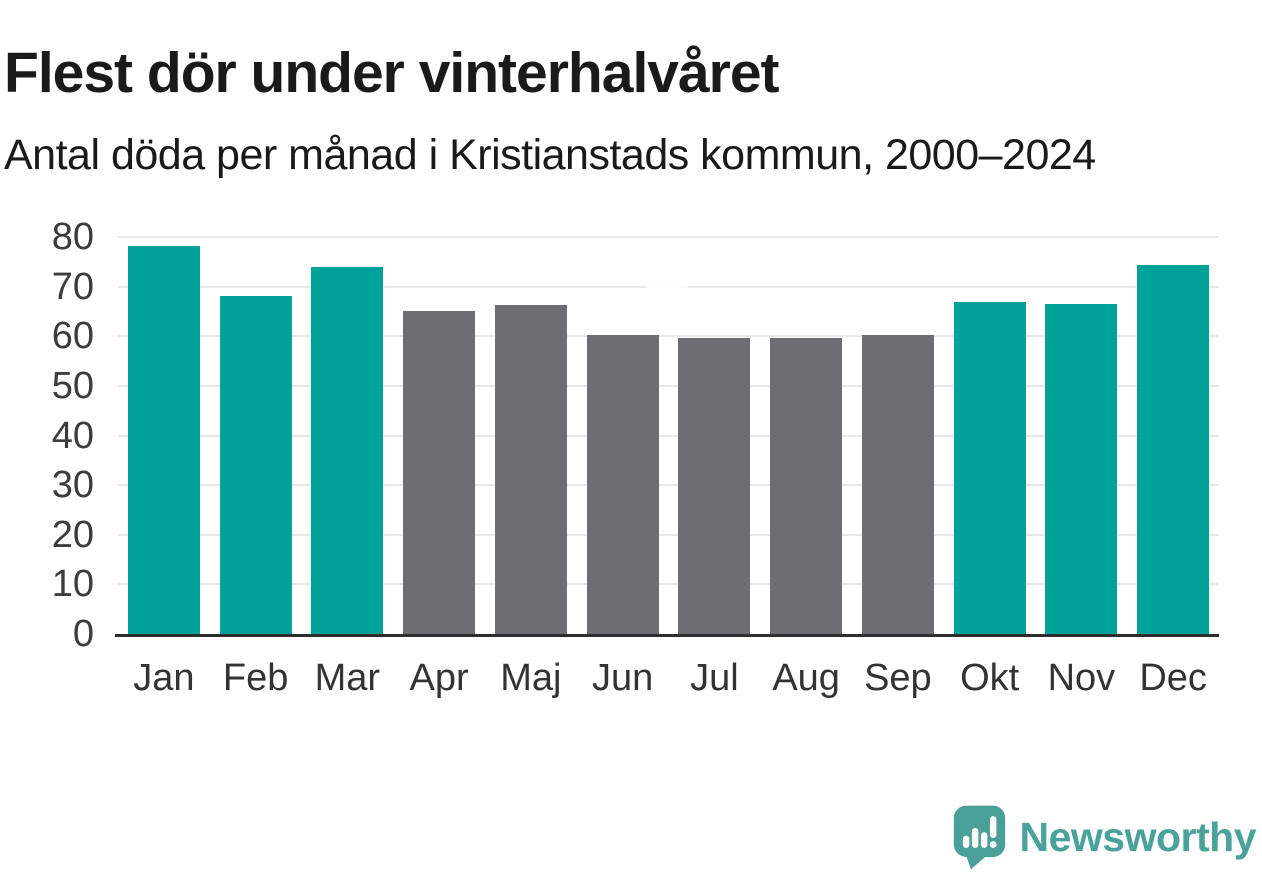  What do you see at coordinates (1138, 836) in the screenshot?
I see `newsworthy-wordmark: Newsworthy` at bounding box center [1138, 836].